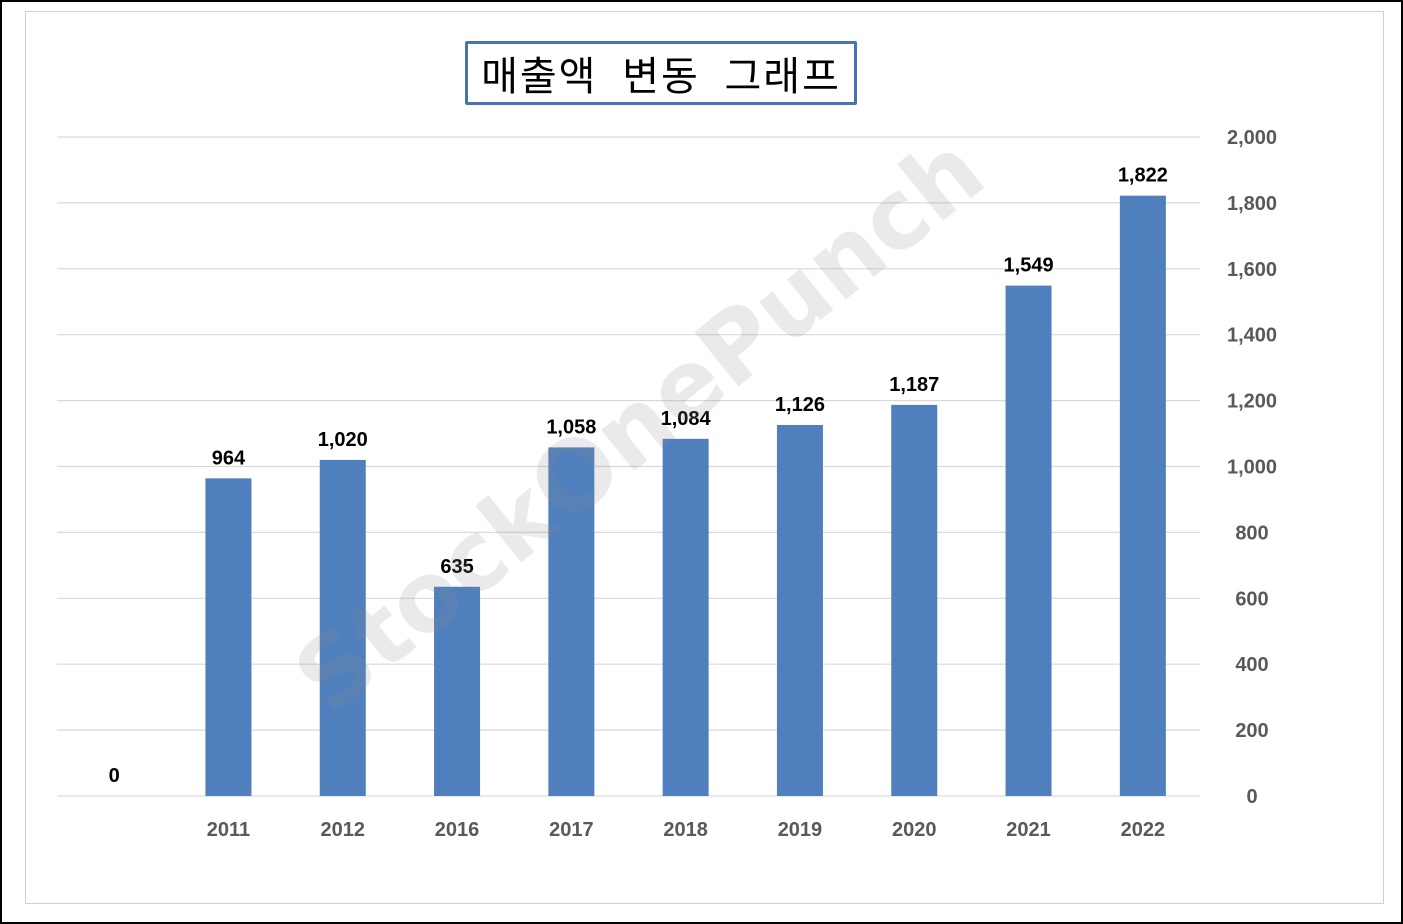  Describe the element at coordinates (1252, 270) in the screenshot. I see `y-tick-label: 1,600` at that location.